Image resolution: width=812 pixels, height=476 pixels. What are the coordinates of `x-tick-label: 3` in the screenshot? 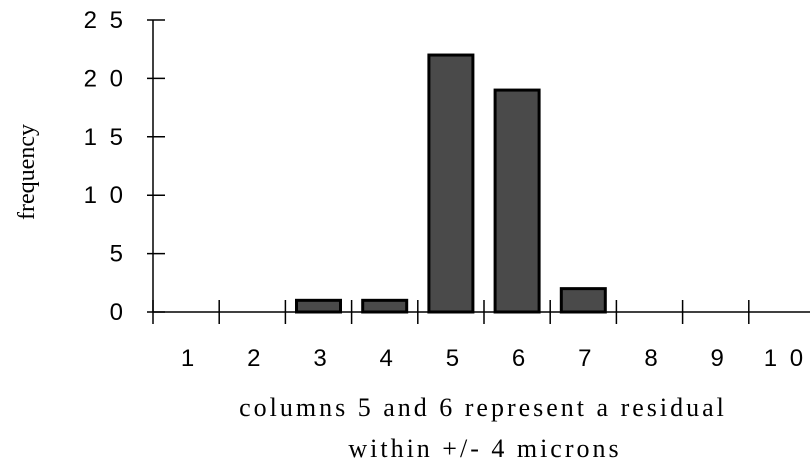 It's located at (321, 358).